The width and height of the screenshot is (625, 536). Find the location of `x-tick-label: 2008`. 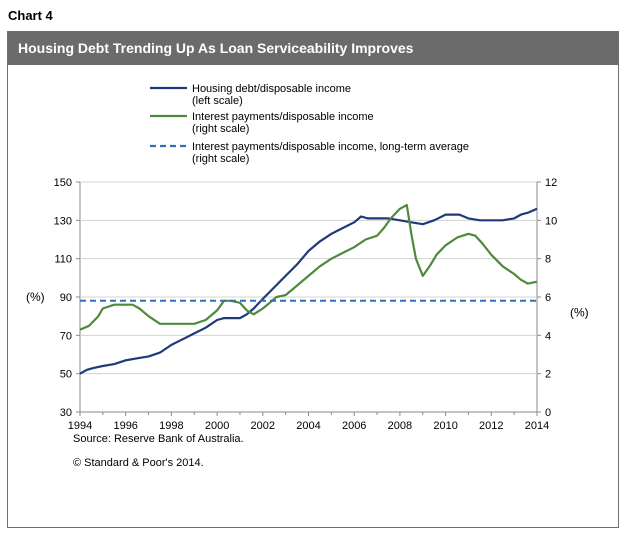

x-tick-label: 2008 is located at coordinates (400, 426).